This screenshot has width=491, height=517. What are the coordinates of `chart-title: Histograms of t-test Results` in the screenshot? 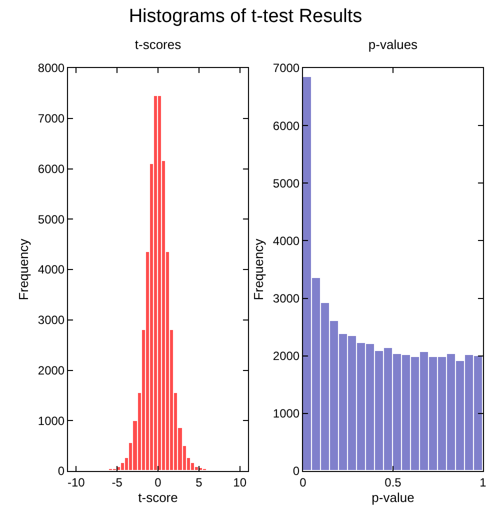 It's located at (246, 17).